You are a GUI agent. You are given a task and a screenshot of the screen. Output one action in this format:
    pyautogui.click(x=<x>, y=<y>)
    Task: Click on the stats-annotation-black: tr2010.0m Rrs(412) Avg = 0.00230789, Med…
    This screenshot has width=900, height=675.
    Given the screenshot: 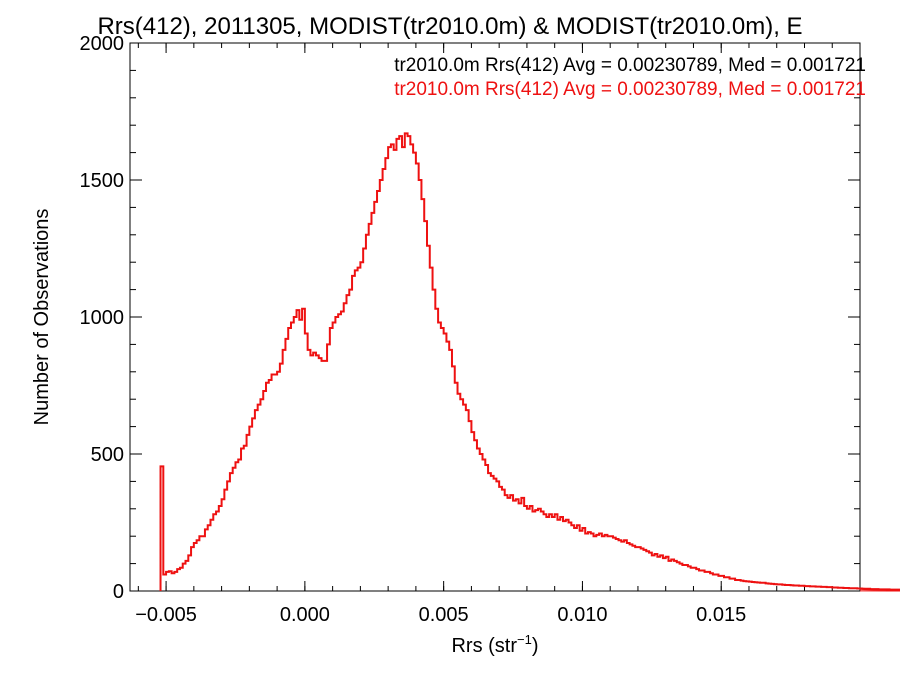 What is the action you would take?
    pyautogui.click(x=630, y=65)
    